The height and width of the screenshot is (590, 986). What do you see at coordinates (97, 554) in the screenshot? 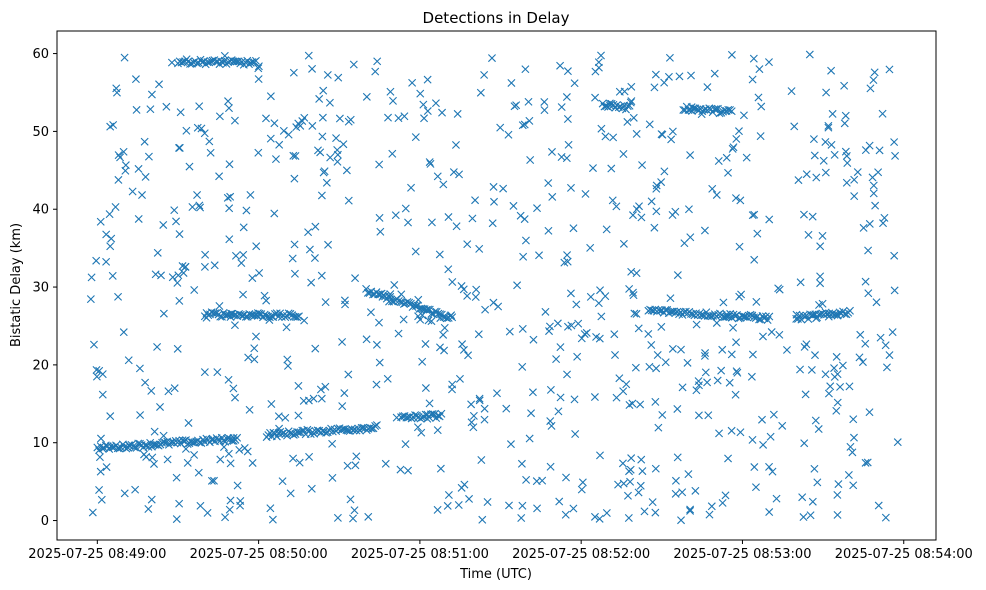
I see `x-tick-label: 2025-07-25 08:49:00` at bounding box center [97, 554].